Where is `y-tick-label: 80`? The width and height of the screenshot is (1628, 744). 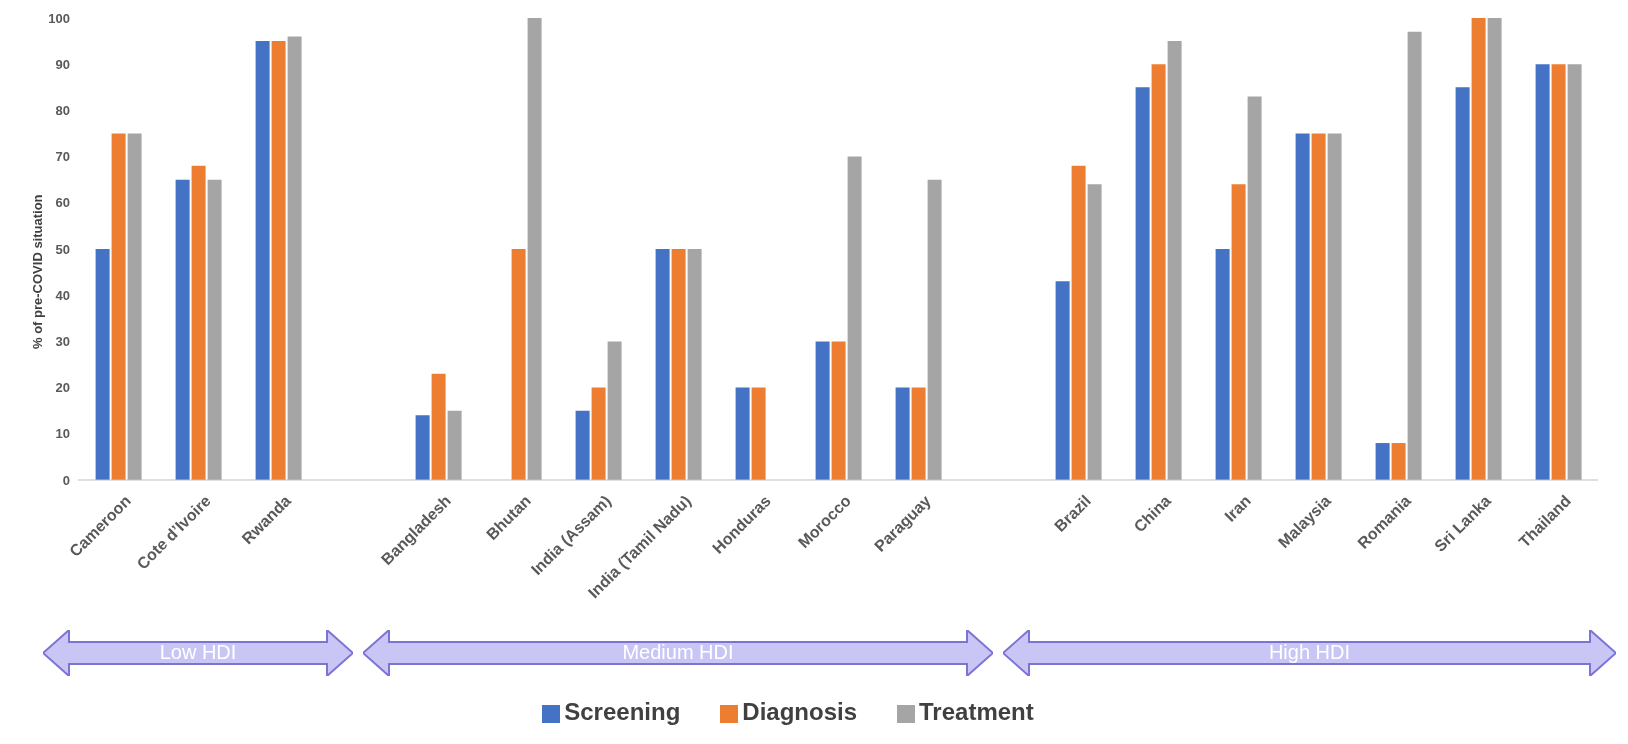 y-tick-label: 80 is located at coordinates (62, 111).